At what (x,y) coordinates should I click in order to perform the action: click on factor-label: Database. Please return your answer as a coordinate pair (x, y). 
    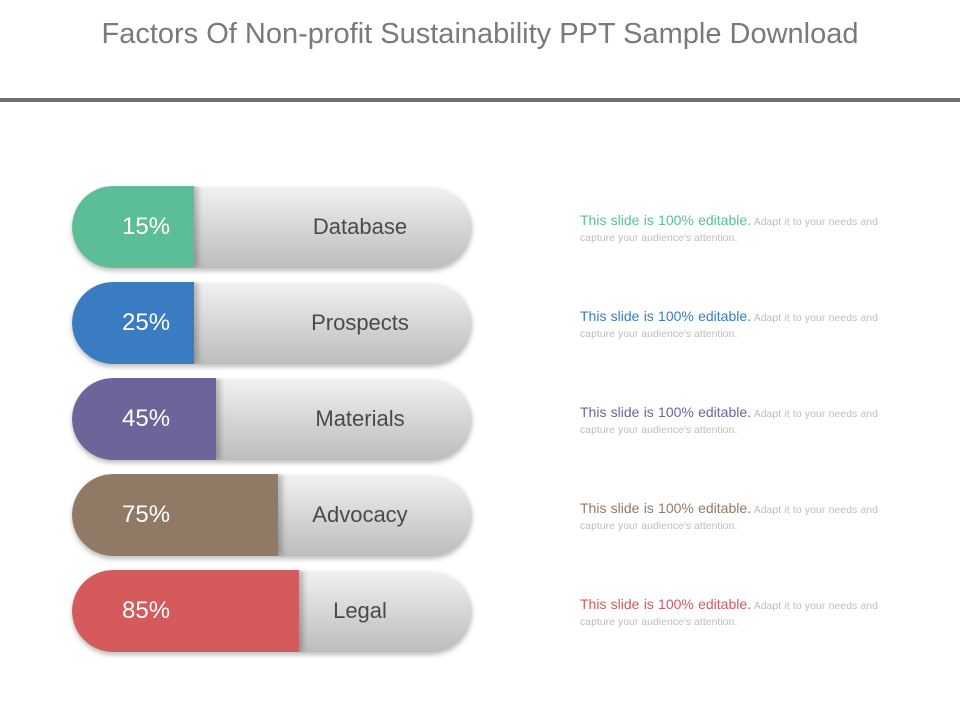
    Looking at the image, I should click on (360, 226).